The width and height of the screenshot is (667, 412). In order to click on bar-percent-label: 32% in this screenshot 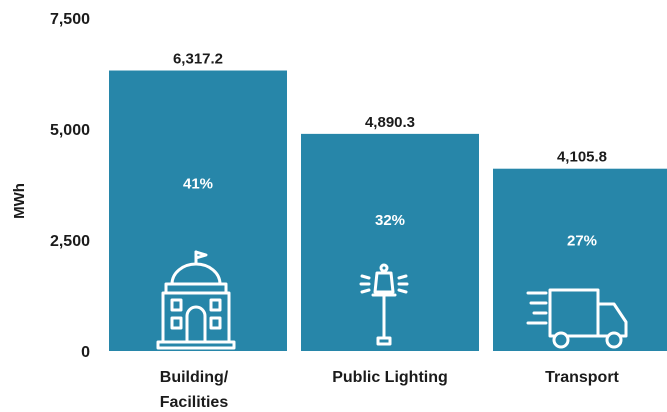, I will do `click(390, 220)`.